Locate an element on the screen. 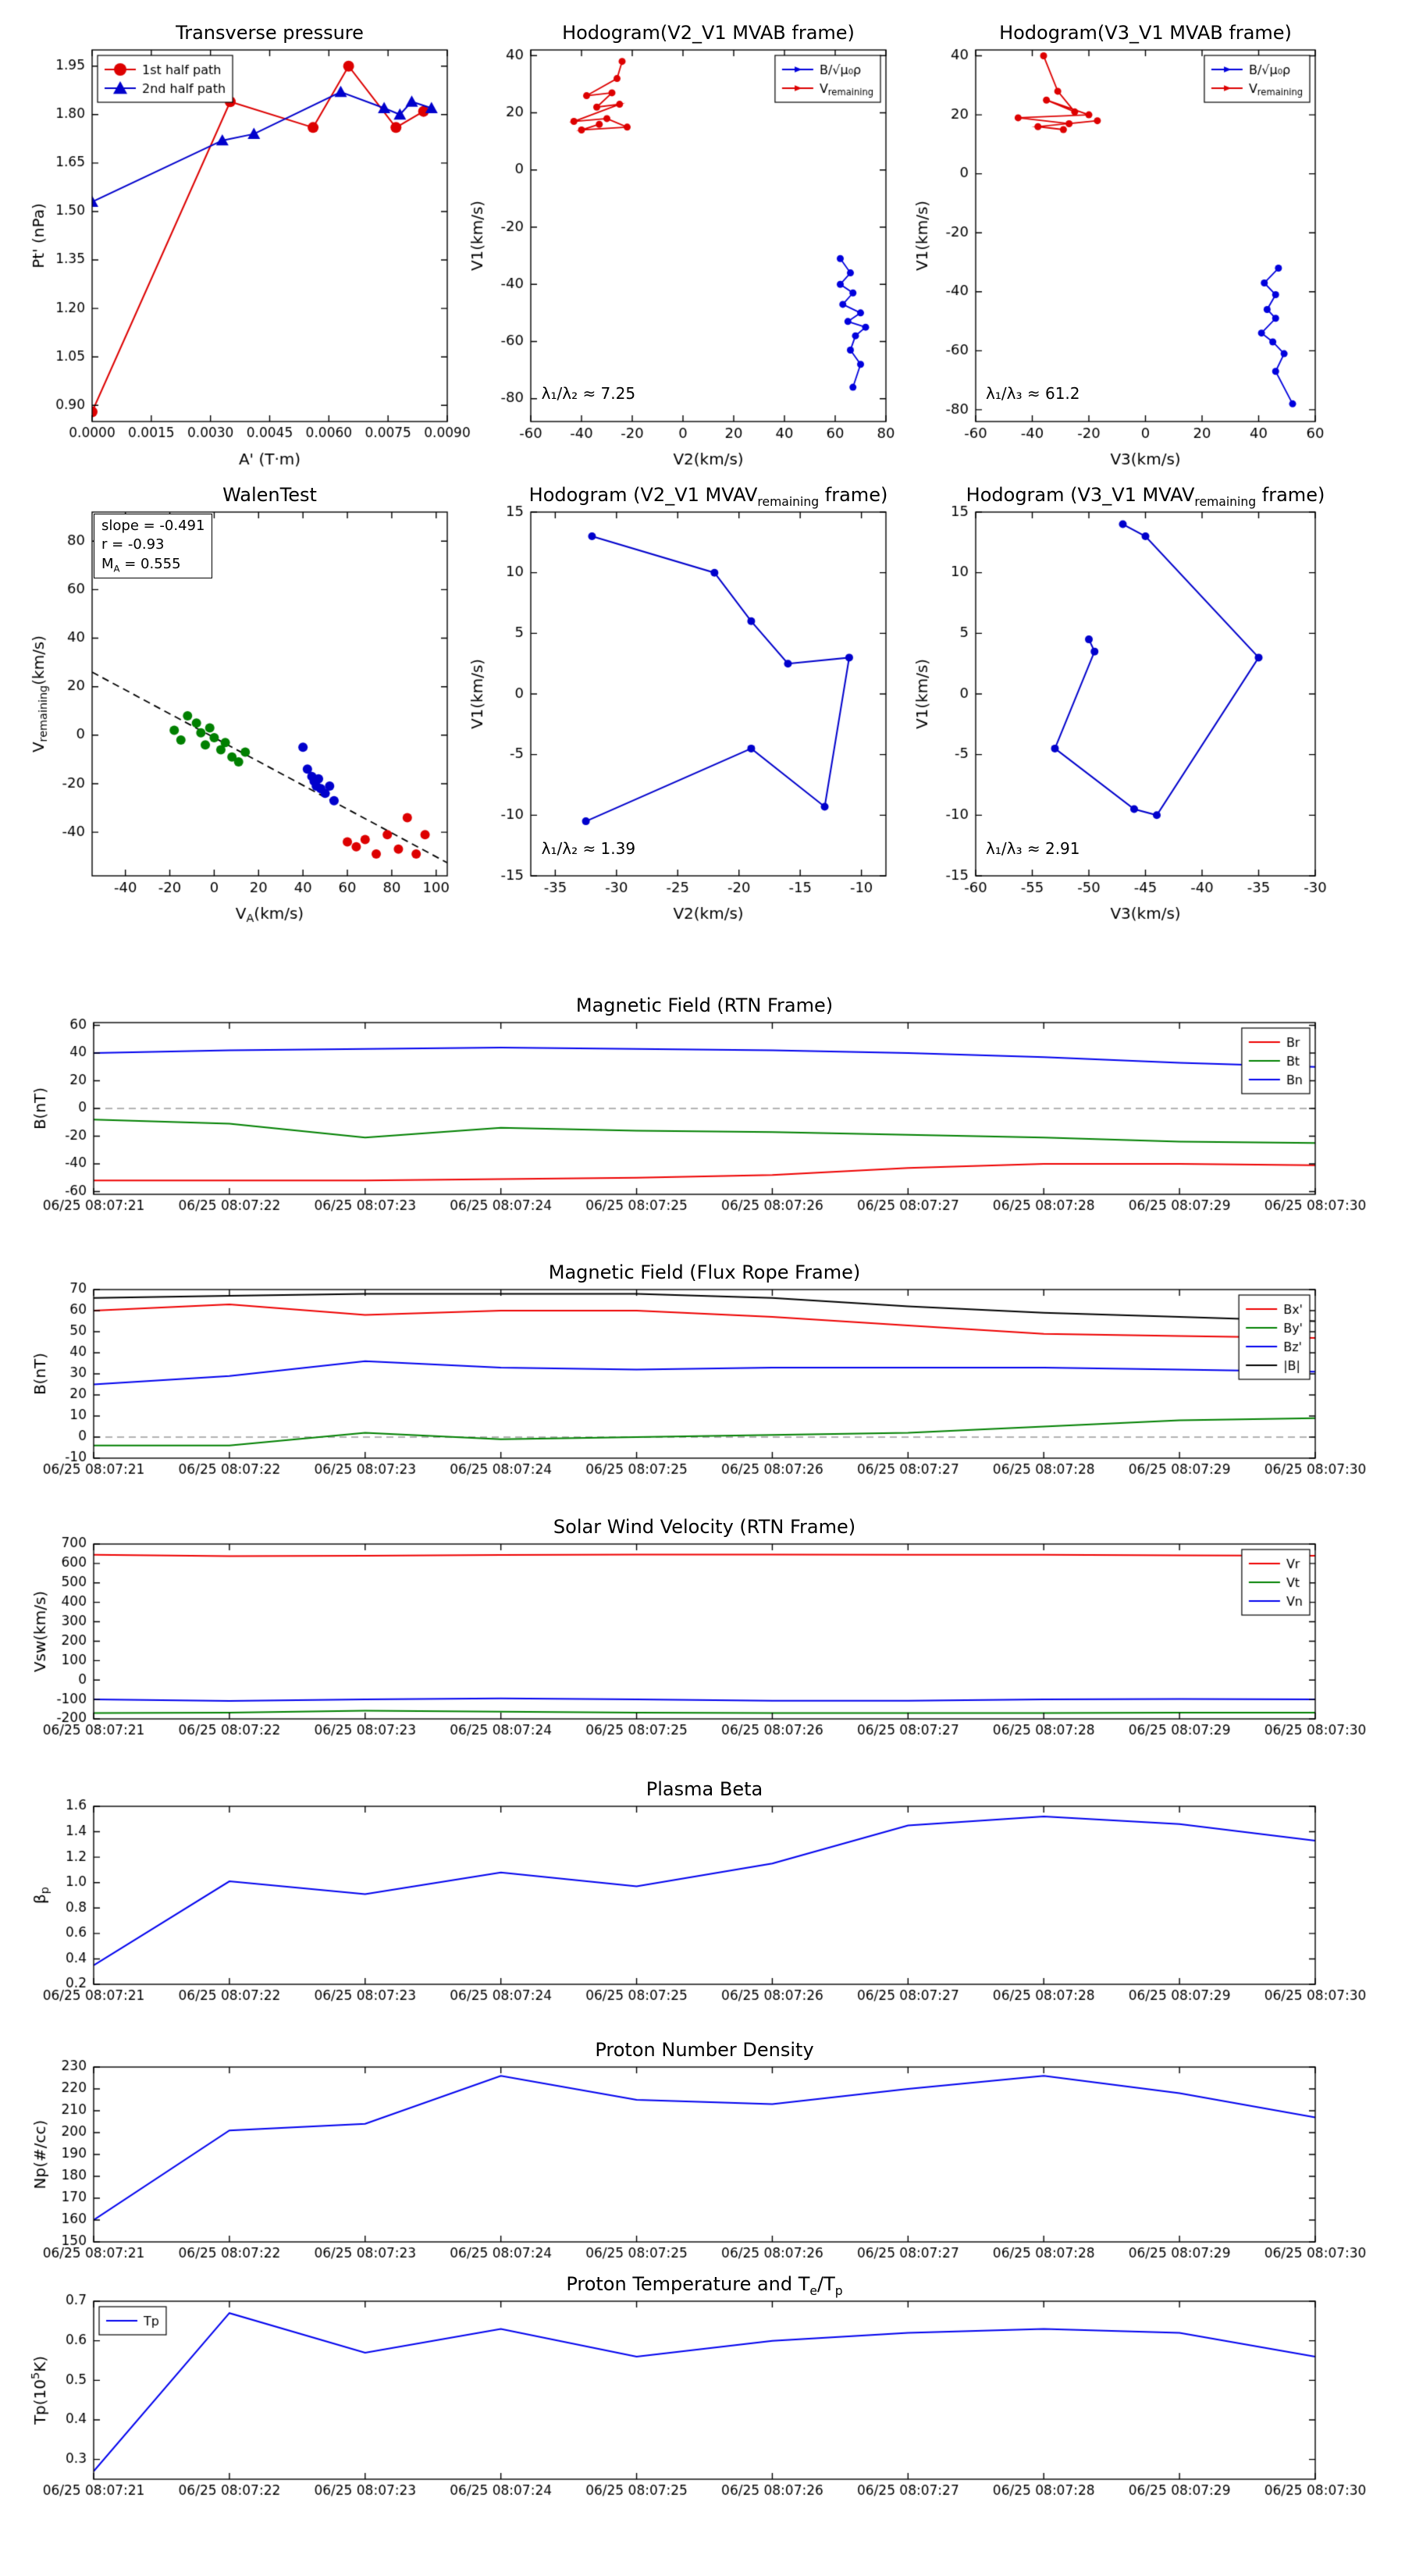 The image size is (1405, 2576). eigenvalue-ratio-v3v1-mvav: λ₁/λ₃ ≈ 2.91 is located at coordinates (1033, 849).